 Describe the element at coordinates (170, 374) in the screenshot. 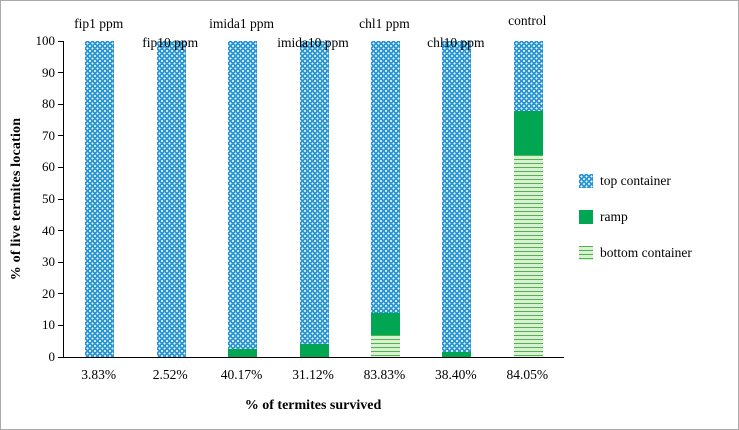

I see `survival-value-label: 2.52%` at that location.